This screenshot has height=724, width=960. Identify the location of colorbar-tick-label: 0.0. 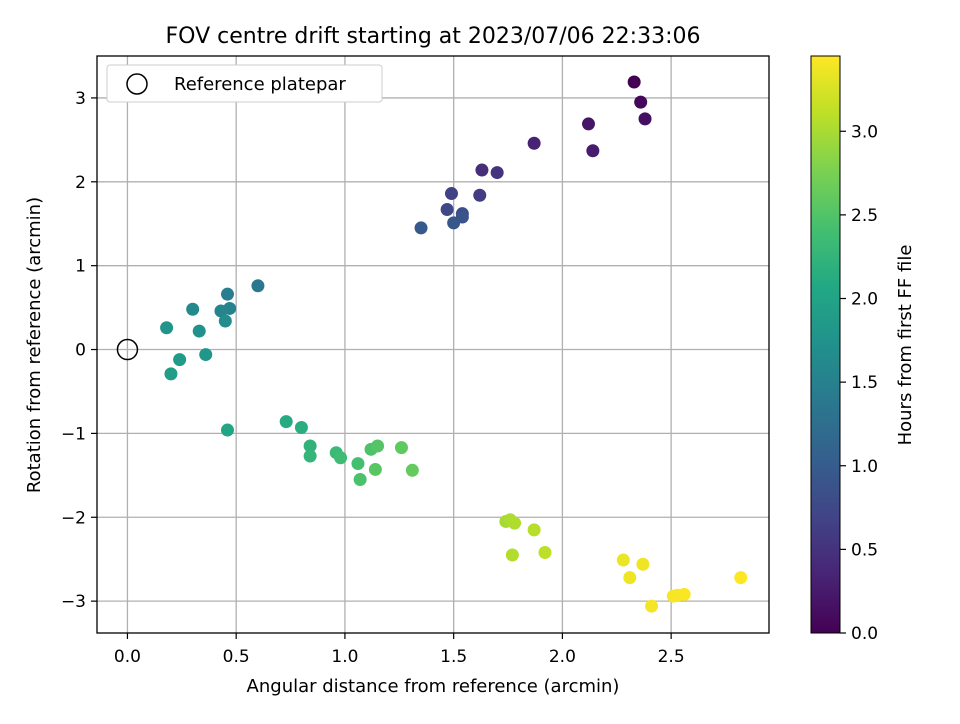
(864, 634).